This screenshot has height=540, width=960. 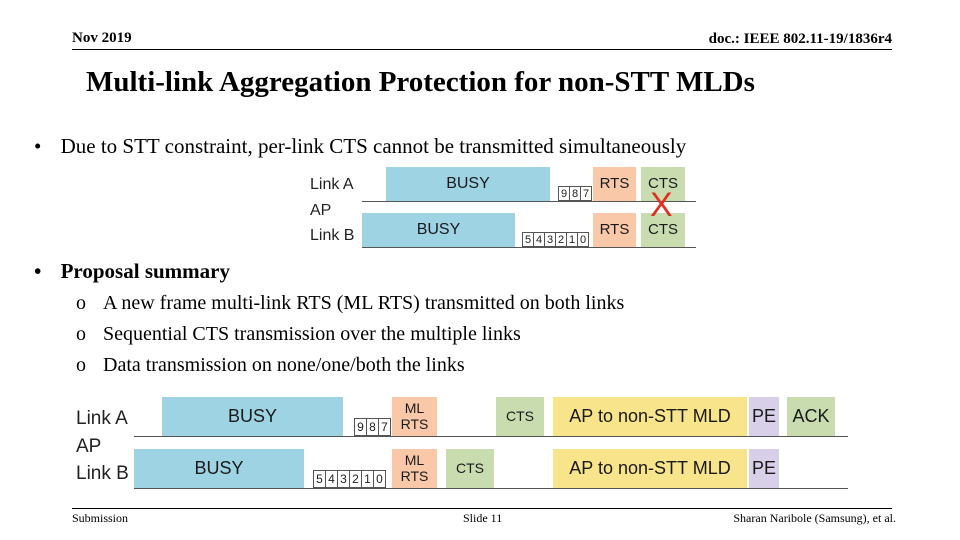 What do you see at coordinates (468, 184) in the screenshot?
I see `diagram1-busy-a: BUSY` at bounding box center [468, 184].